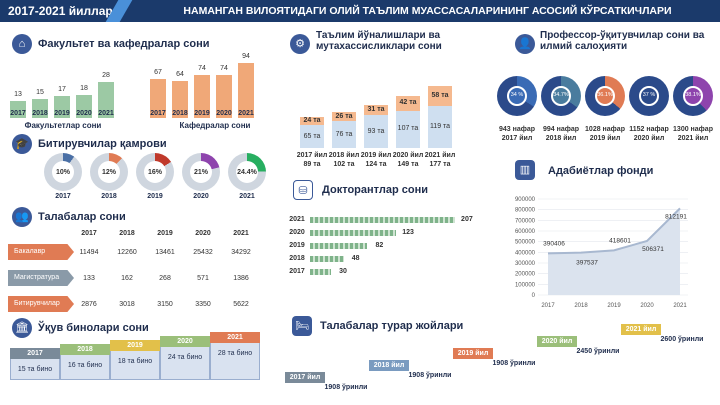 The image size is (720, 405). What do you see at coordinates (525, 221) in the screenshot?
I see `lib-ytick: 700000` at bounding box center [525, 221].